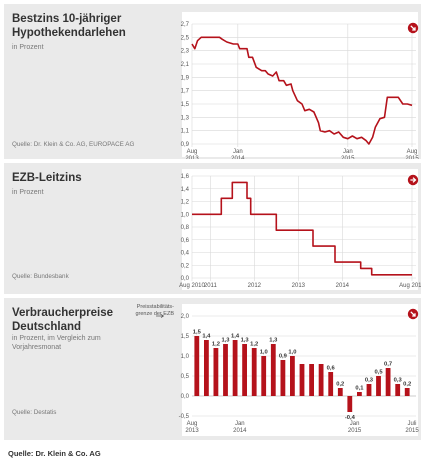 The width and height of the screenshot is (425, 470). I want to click on y-tick-label: 1,9, so click(185, 78).